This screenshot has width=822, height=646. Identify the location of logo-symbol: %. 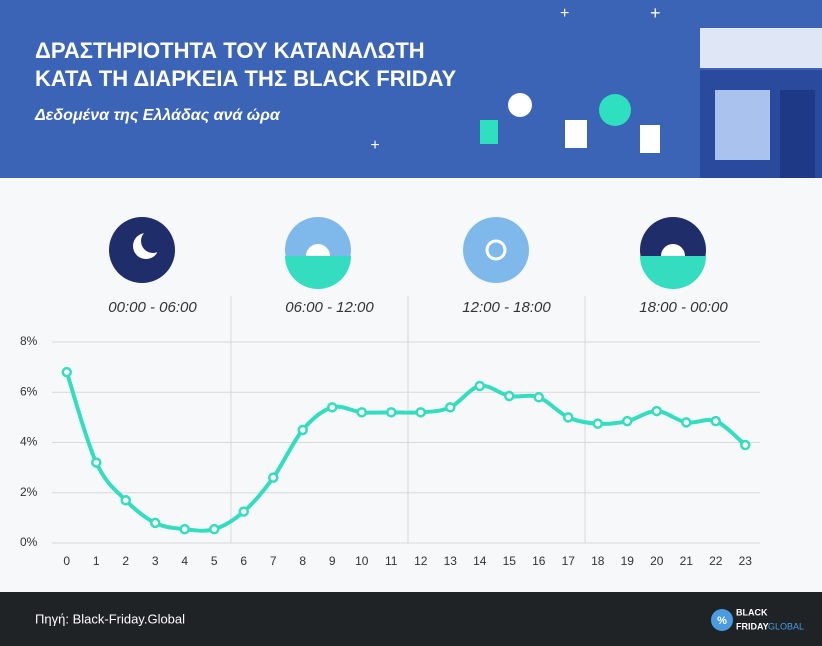
(722, 621).